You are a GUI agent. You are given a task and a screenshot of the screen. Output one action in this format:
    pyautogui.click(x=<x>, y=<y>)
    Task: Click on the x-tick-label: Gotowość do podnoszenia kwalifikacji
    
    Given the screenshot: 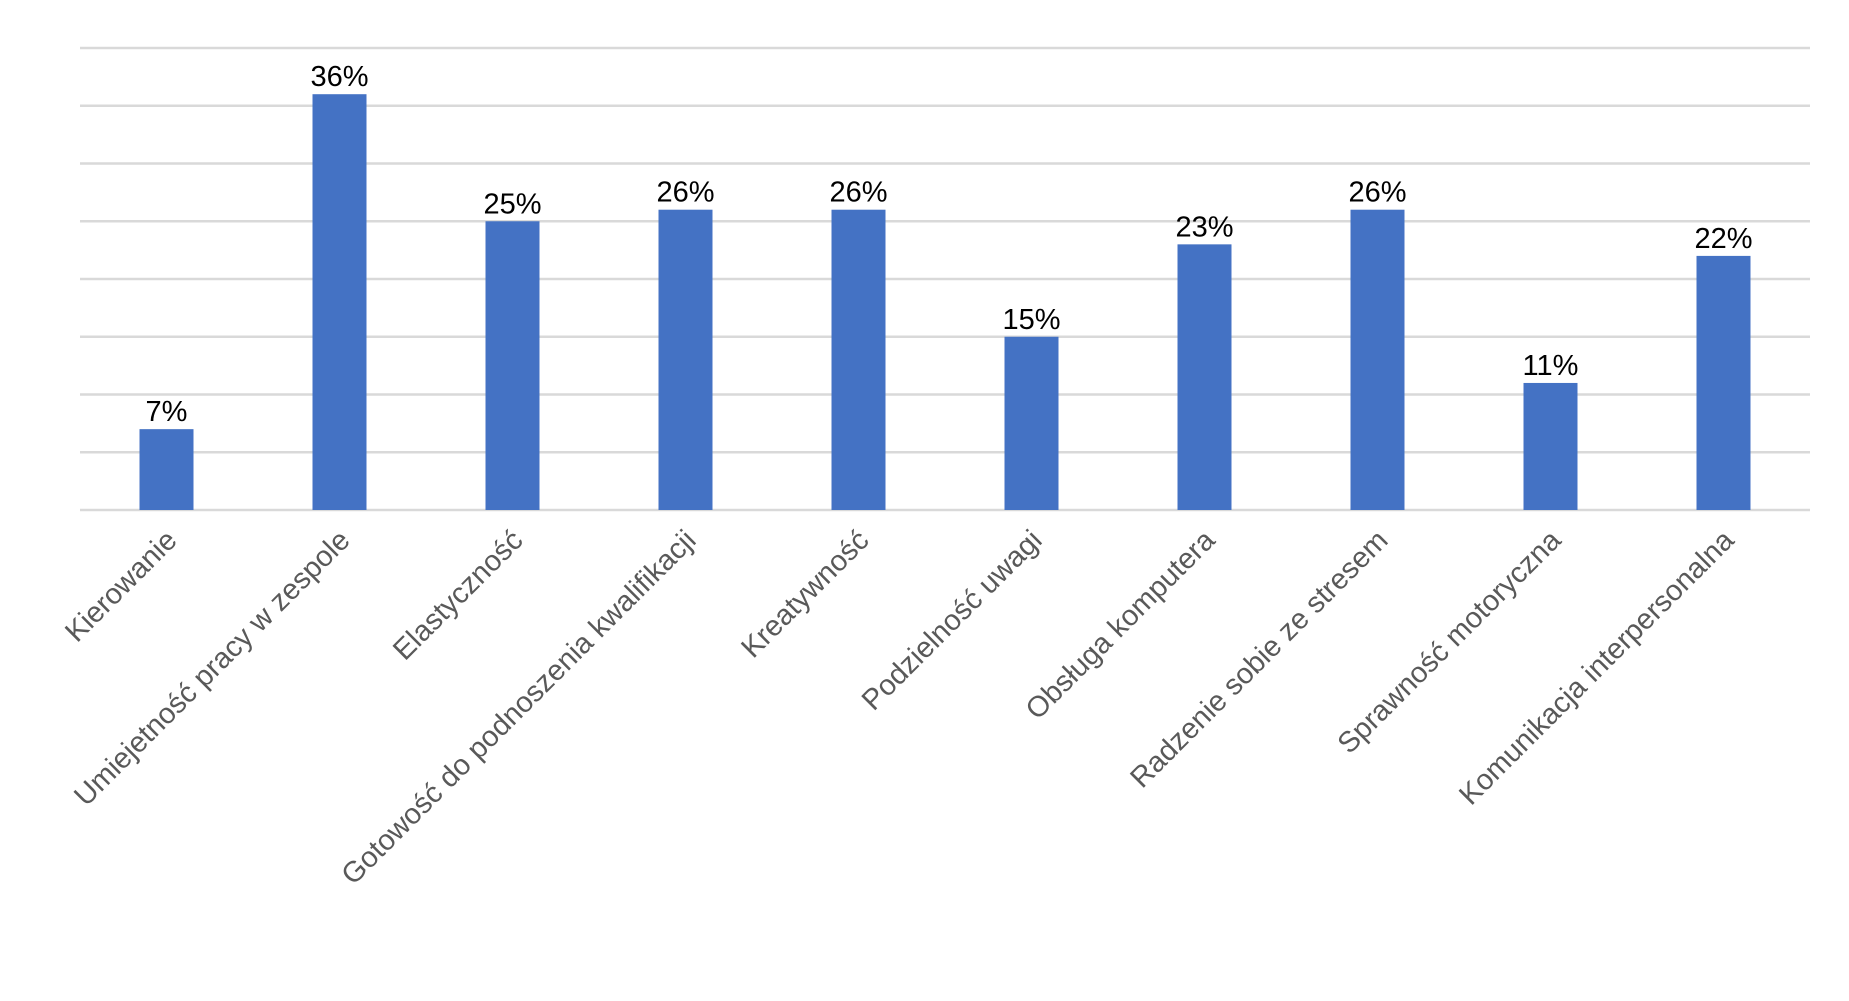 What is the action you would take?
    pyautogui.click(x=519, y=707)
    